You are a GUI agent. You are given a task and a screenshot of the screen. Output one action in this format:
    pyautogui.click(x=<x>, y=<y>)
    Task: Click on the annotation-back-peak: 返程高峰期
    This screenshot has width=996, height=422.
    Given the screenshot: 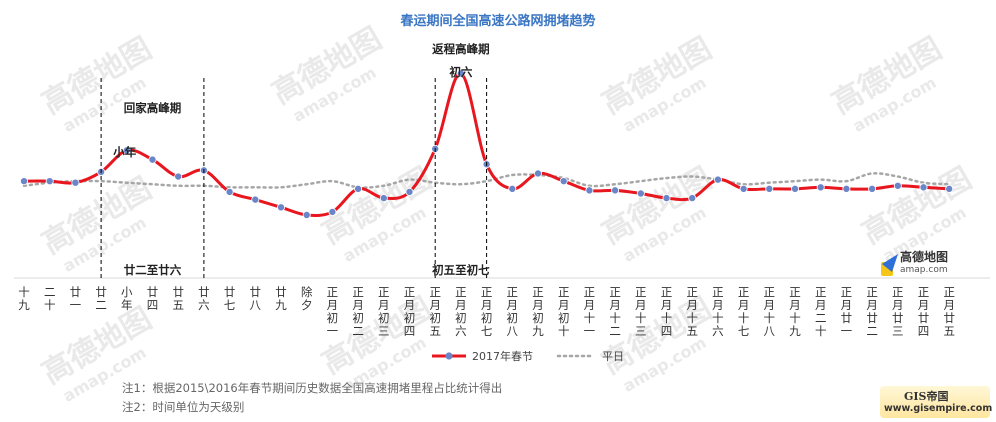 What is the action you would take?
    pyautogui.click(x=461, y=49)
    